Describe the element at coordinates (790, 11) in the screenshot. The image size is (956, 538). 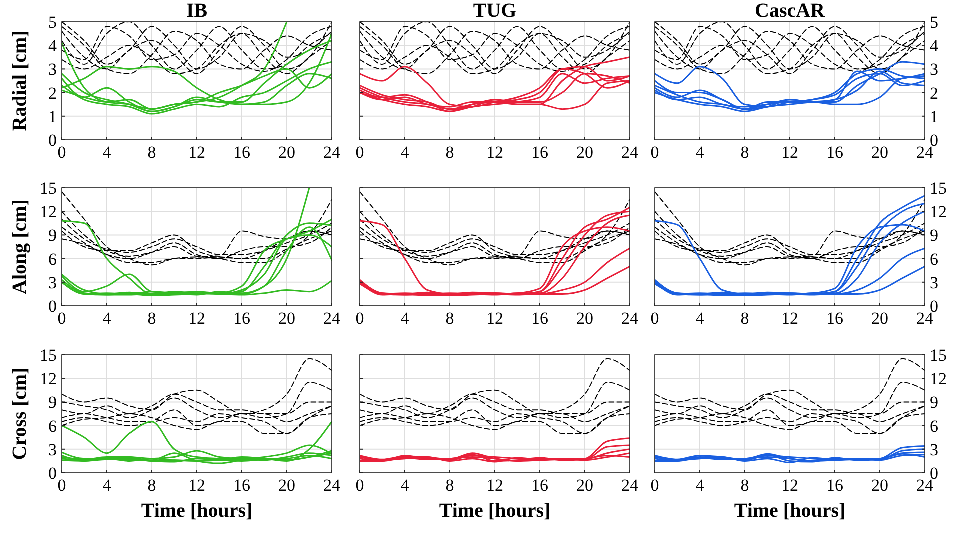
I see `chart-title: CascAR` at that location.